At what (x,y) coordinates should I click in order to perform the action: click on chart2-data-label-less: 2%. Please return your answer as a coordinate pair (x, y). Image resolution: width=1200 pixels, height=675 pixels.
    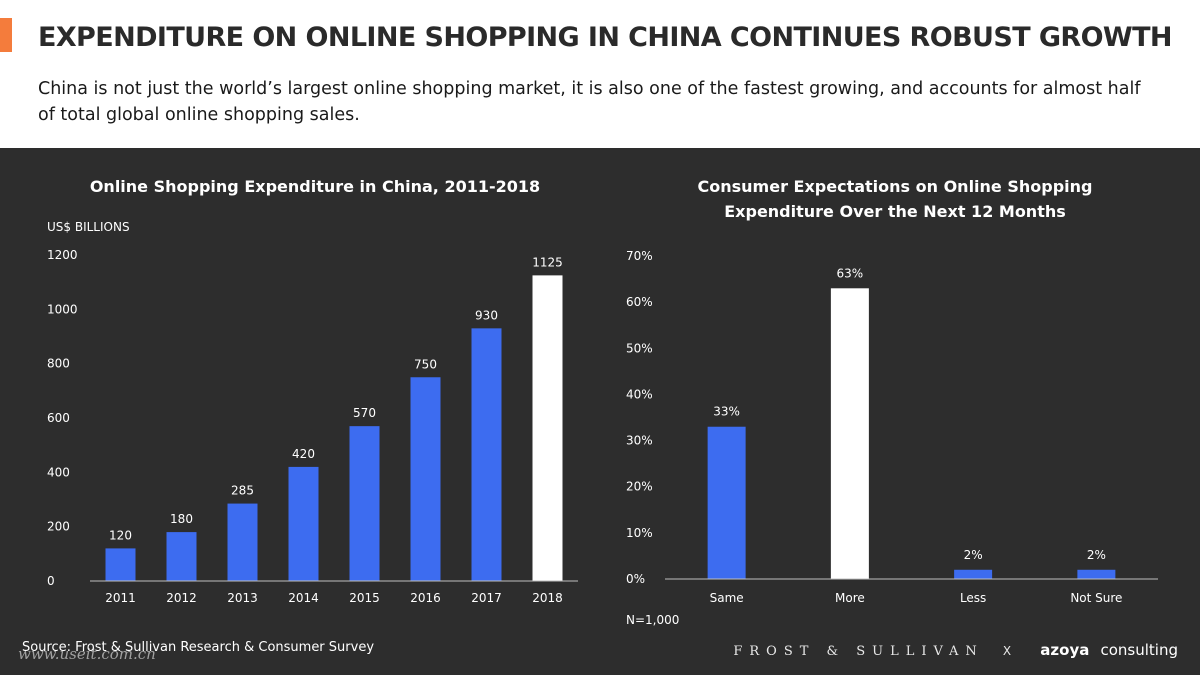
    Looking at the image, I should click on (973, 555).